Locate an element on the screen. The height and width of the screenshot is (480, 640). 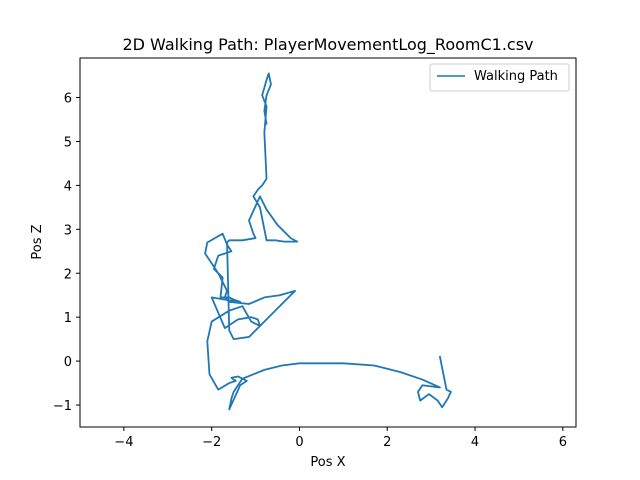
x-axis-ticks: −4 −2 0 2 4 6 is located at coordinates (340, 438).